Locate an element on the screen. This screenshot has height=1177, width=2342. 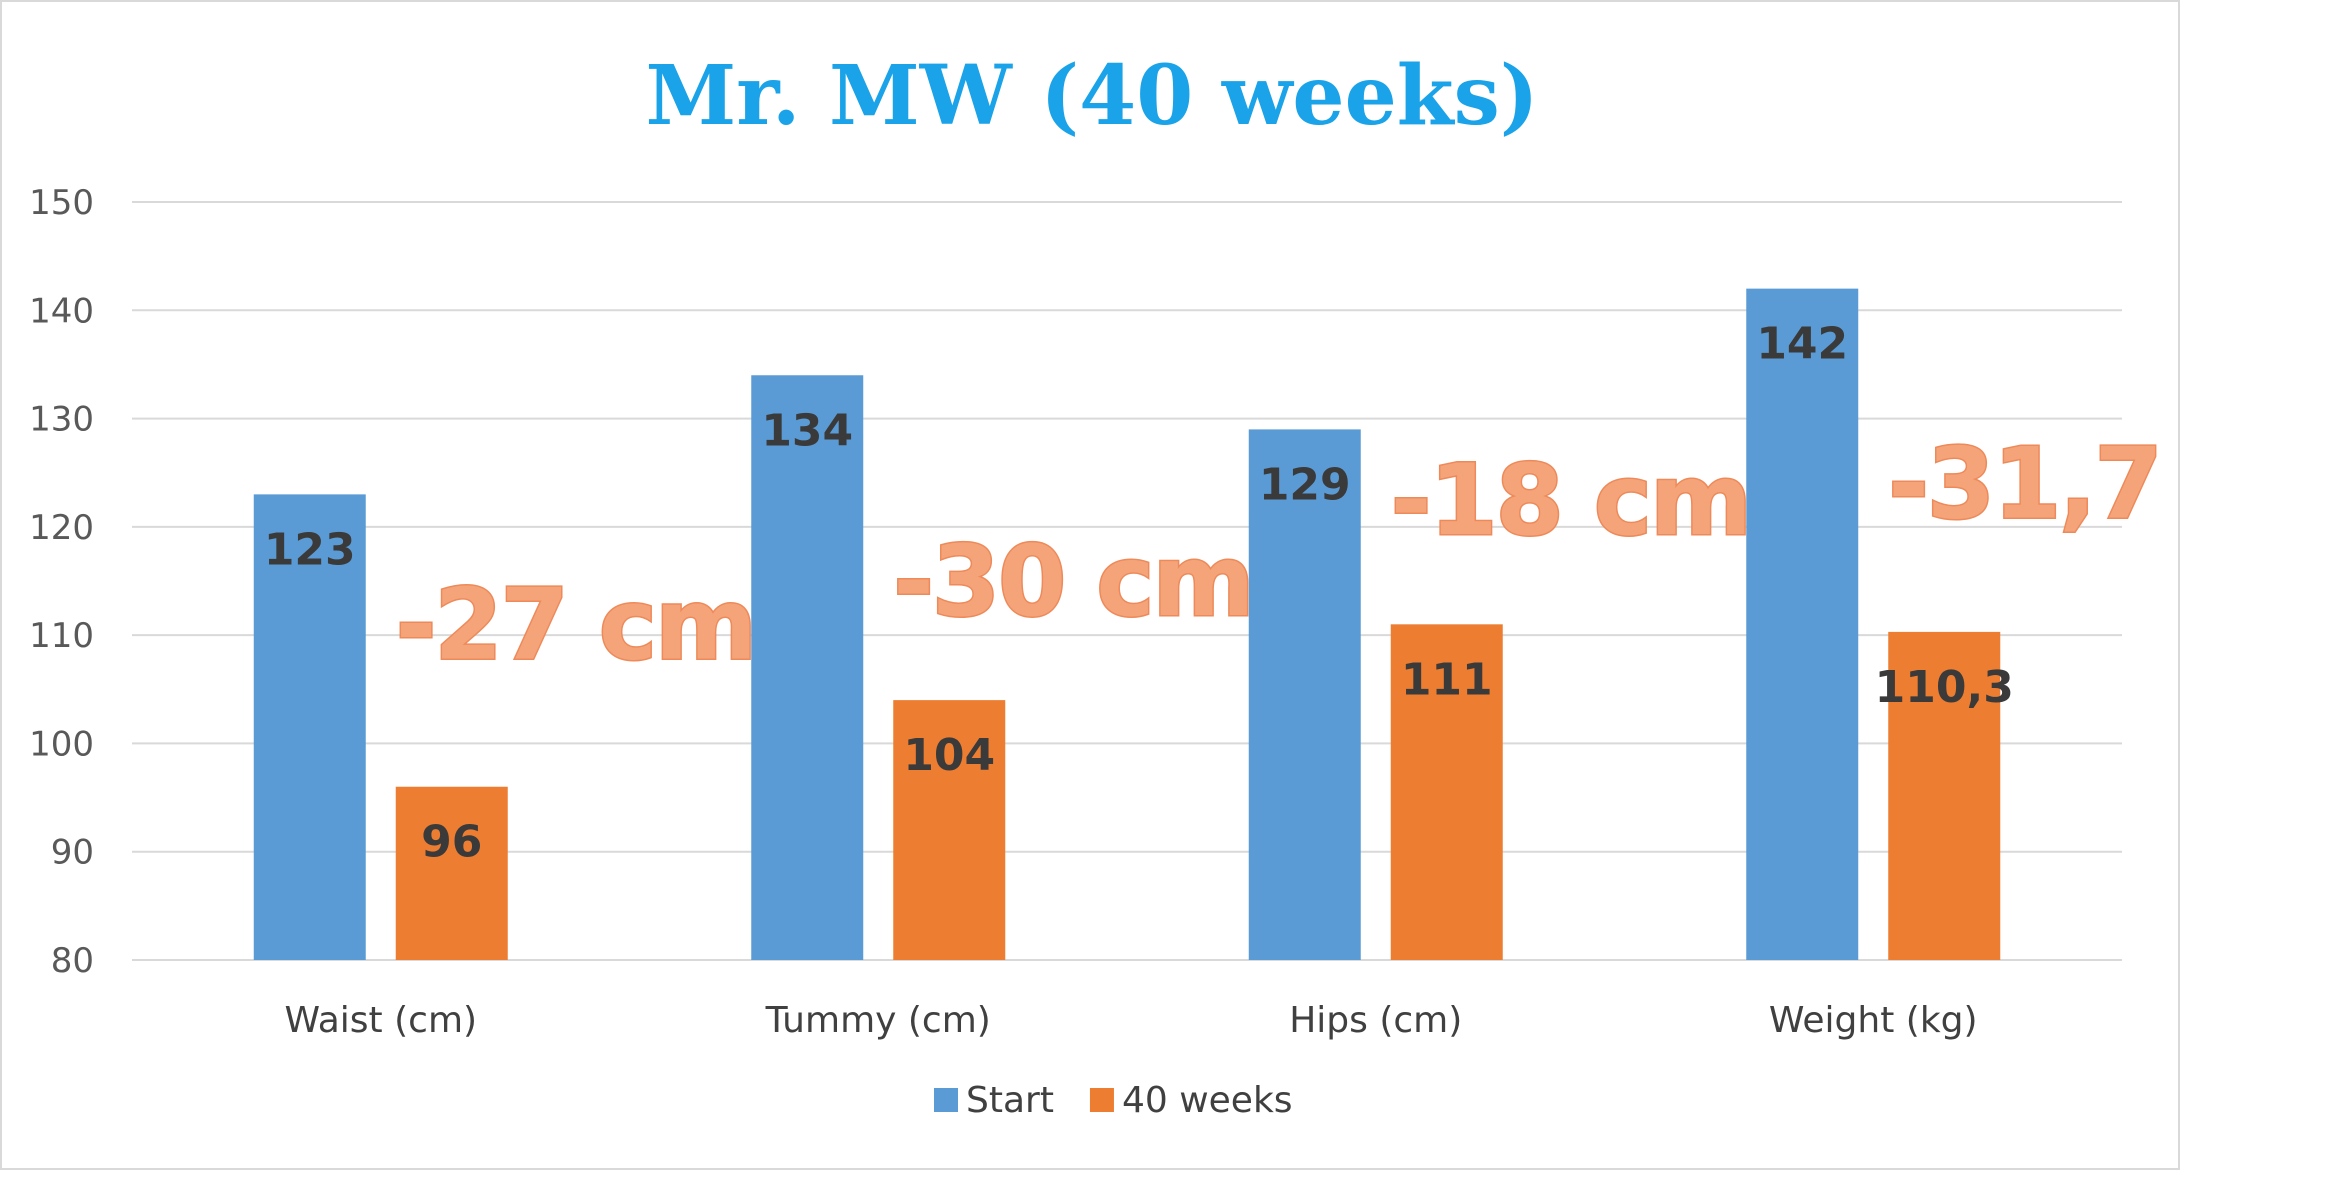
data-label: 134 is located at coordinates (807, 430).